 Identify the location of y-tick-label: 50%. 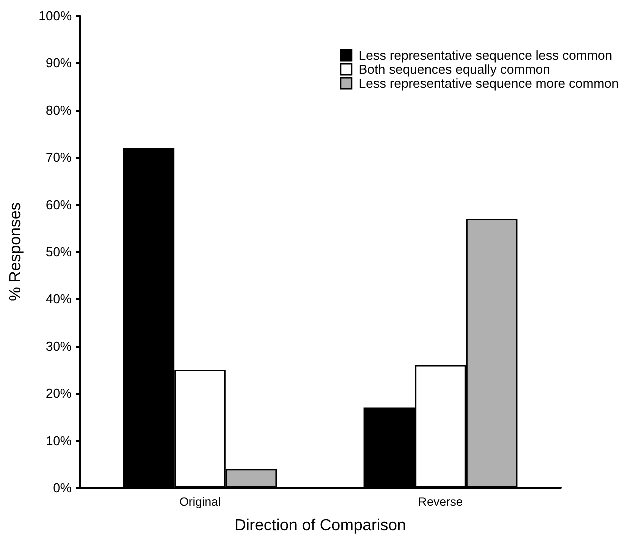
(59, 252).